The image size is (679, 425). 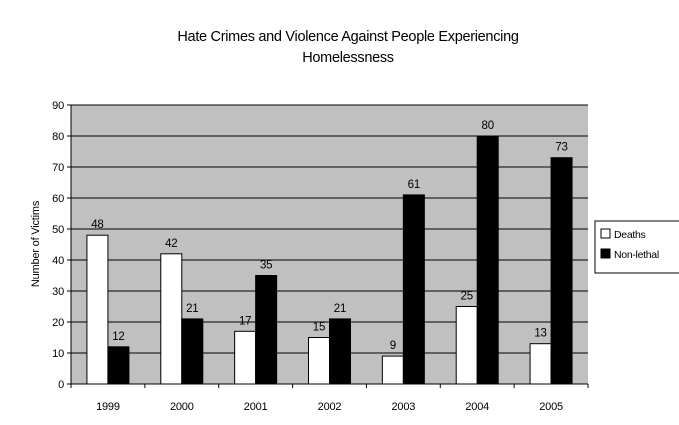 What do you see at coordinates (245, 321) in the screenshot?
I see `data-label-deaths-2001: 17` at bounding box center [245, 321].